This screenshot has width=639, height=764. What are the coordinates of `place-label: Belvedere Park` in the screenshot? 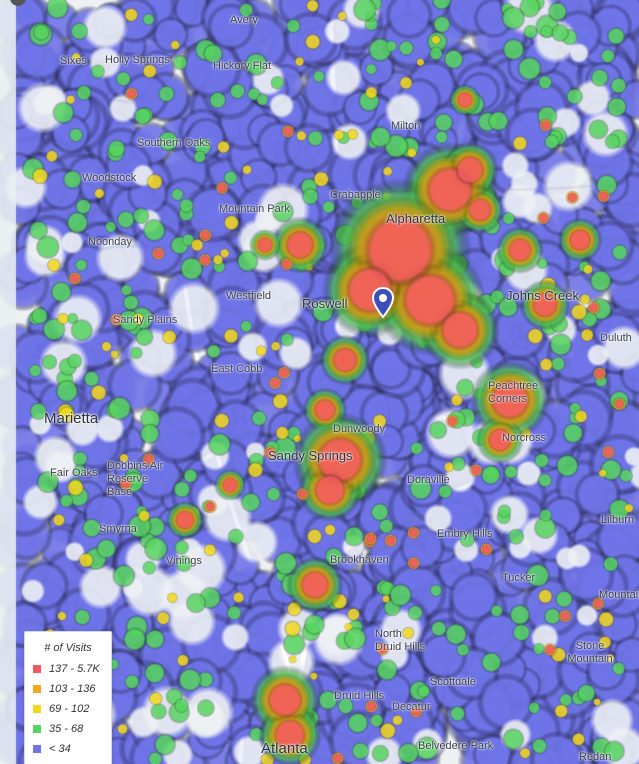 It's located at (455, 746).